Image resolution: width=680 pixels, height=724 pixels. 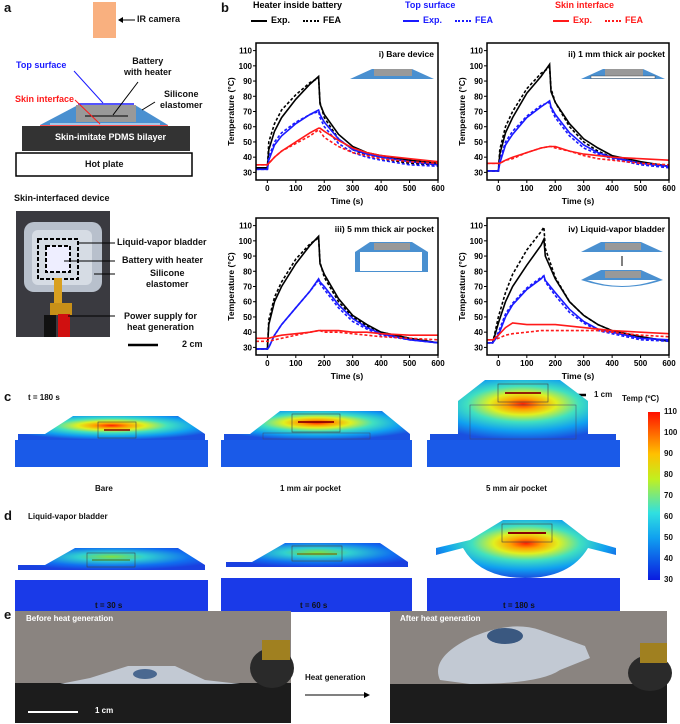 I want to click on colorbar-tick: 30, so click(x=668, y=579).